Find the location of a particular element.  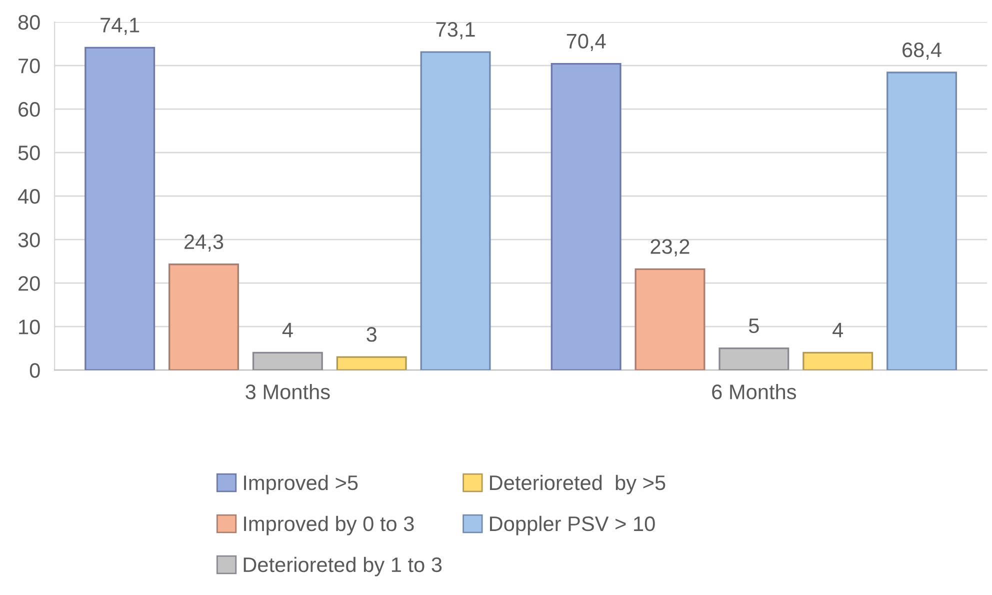

data-label: 68,4 is located at coordinates (922, 51).